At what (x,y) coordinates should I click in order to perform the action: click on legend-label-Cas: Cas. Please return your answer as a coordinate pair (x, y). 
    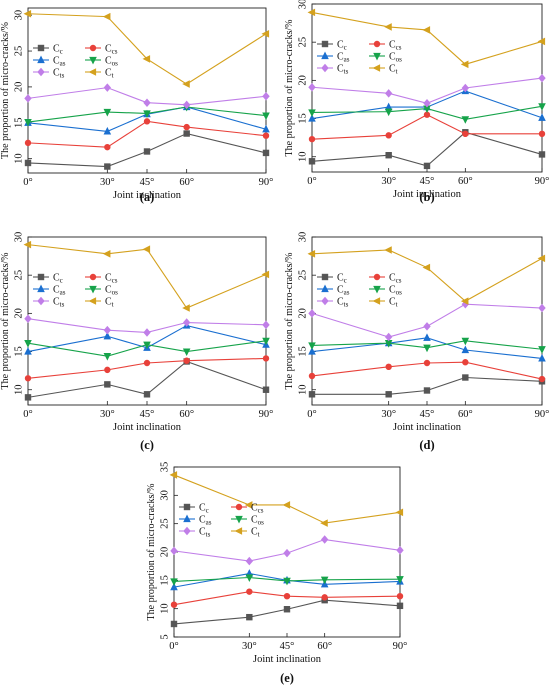
    Looking at the image, I should click on (59, 62).